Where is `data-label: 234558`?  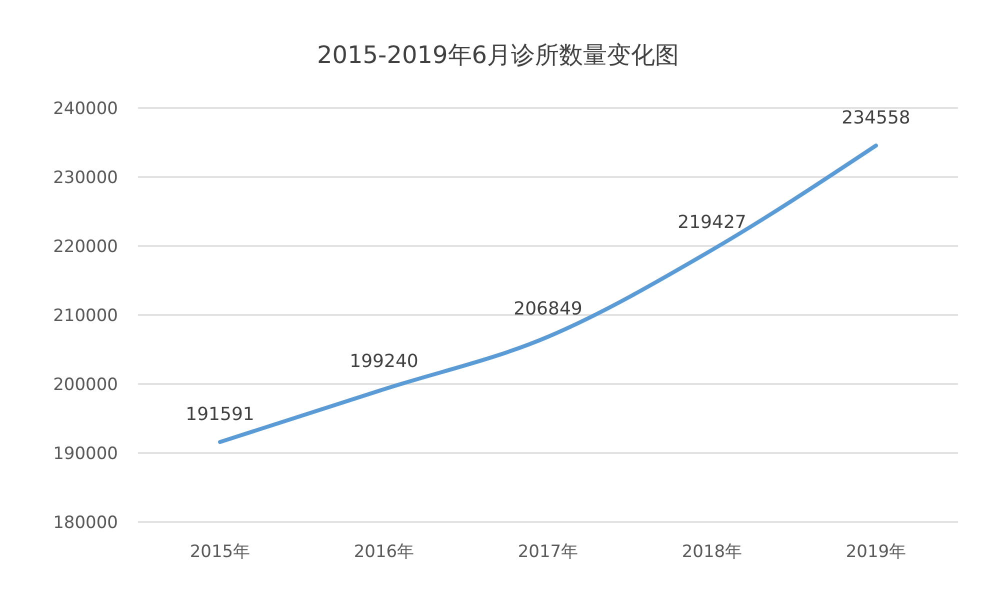
data-label: 234558 is located at coordinates (876, 118).